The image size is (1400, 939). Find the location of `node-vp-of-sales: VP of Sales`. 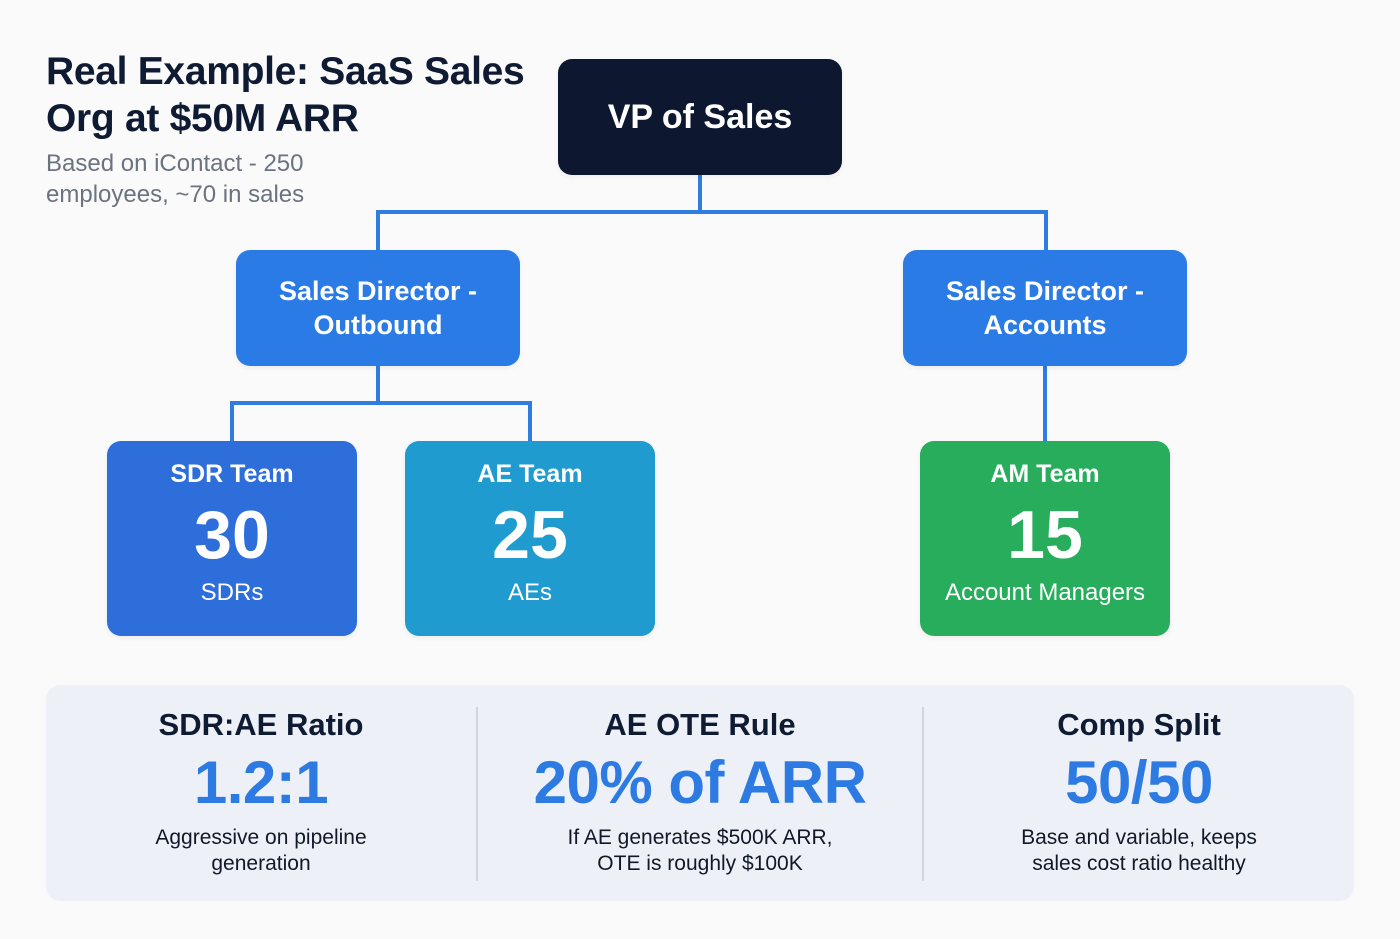

node-vp-of-sales: VP of Sales is located at coordinates (700, 117).